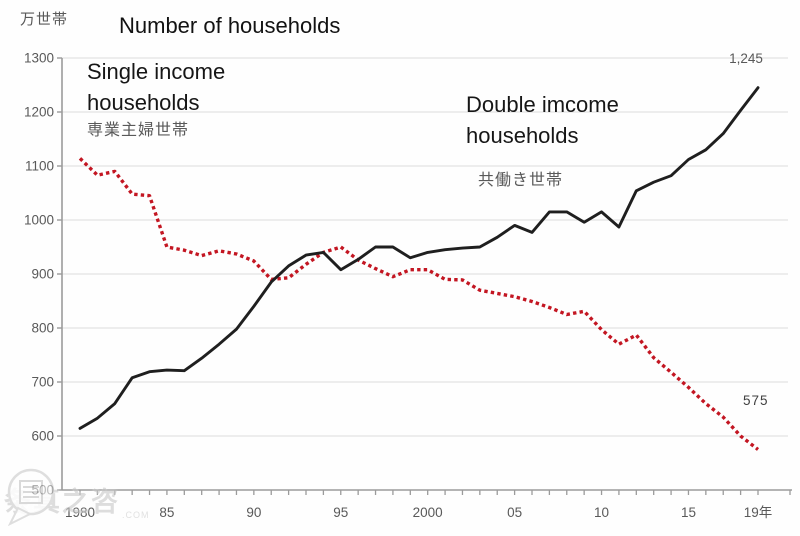 This screenshot has height=536, width=800. What do you see at coordinates (138, 130) in the screenshot?
I see `single-income-series-label-japanese: 専業主婦世帯` at bounding box center [138, 130].